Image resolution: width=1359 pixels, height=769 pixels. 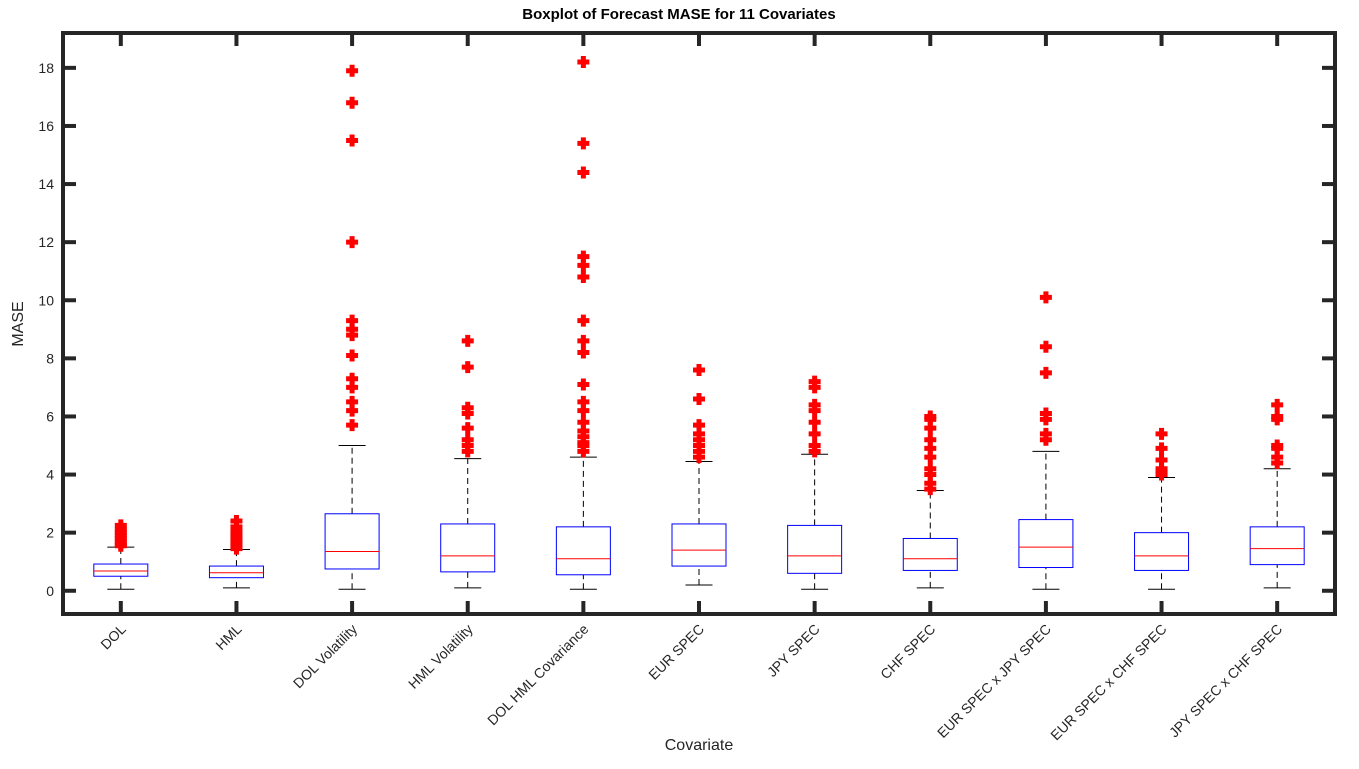 I want to click on y-tick-label: 4, so click(x=50, y=475).